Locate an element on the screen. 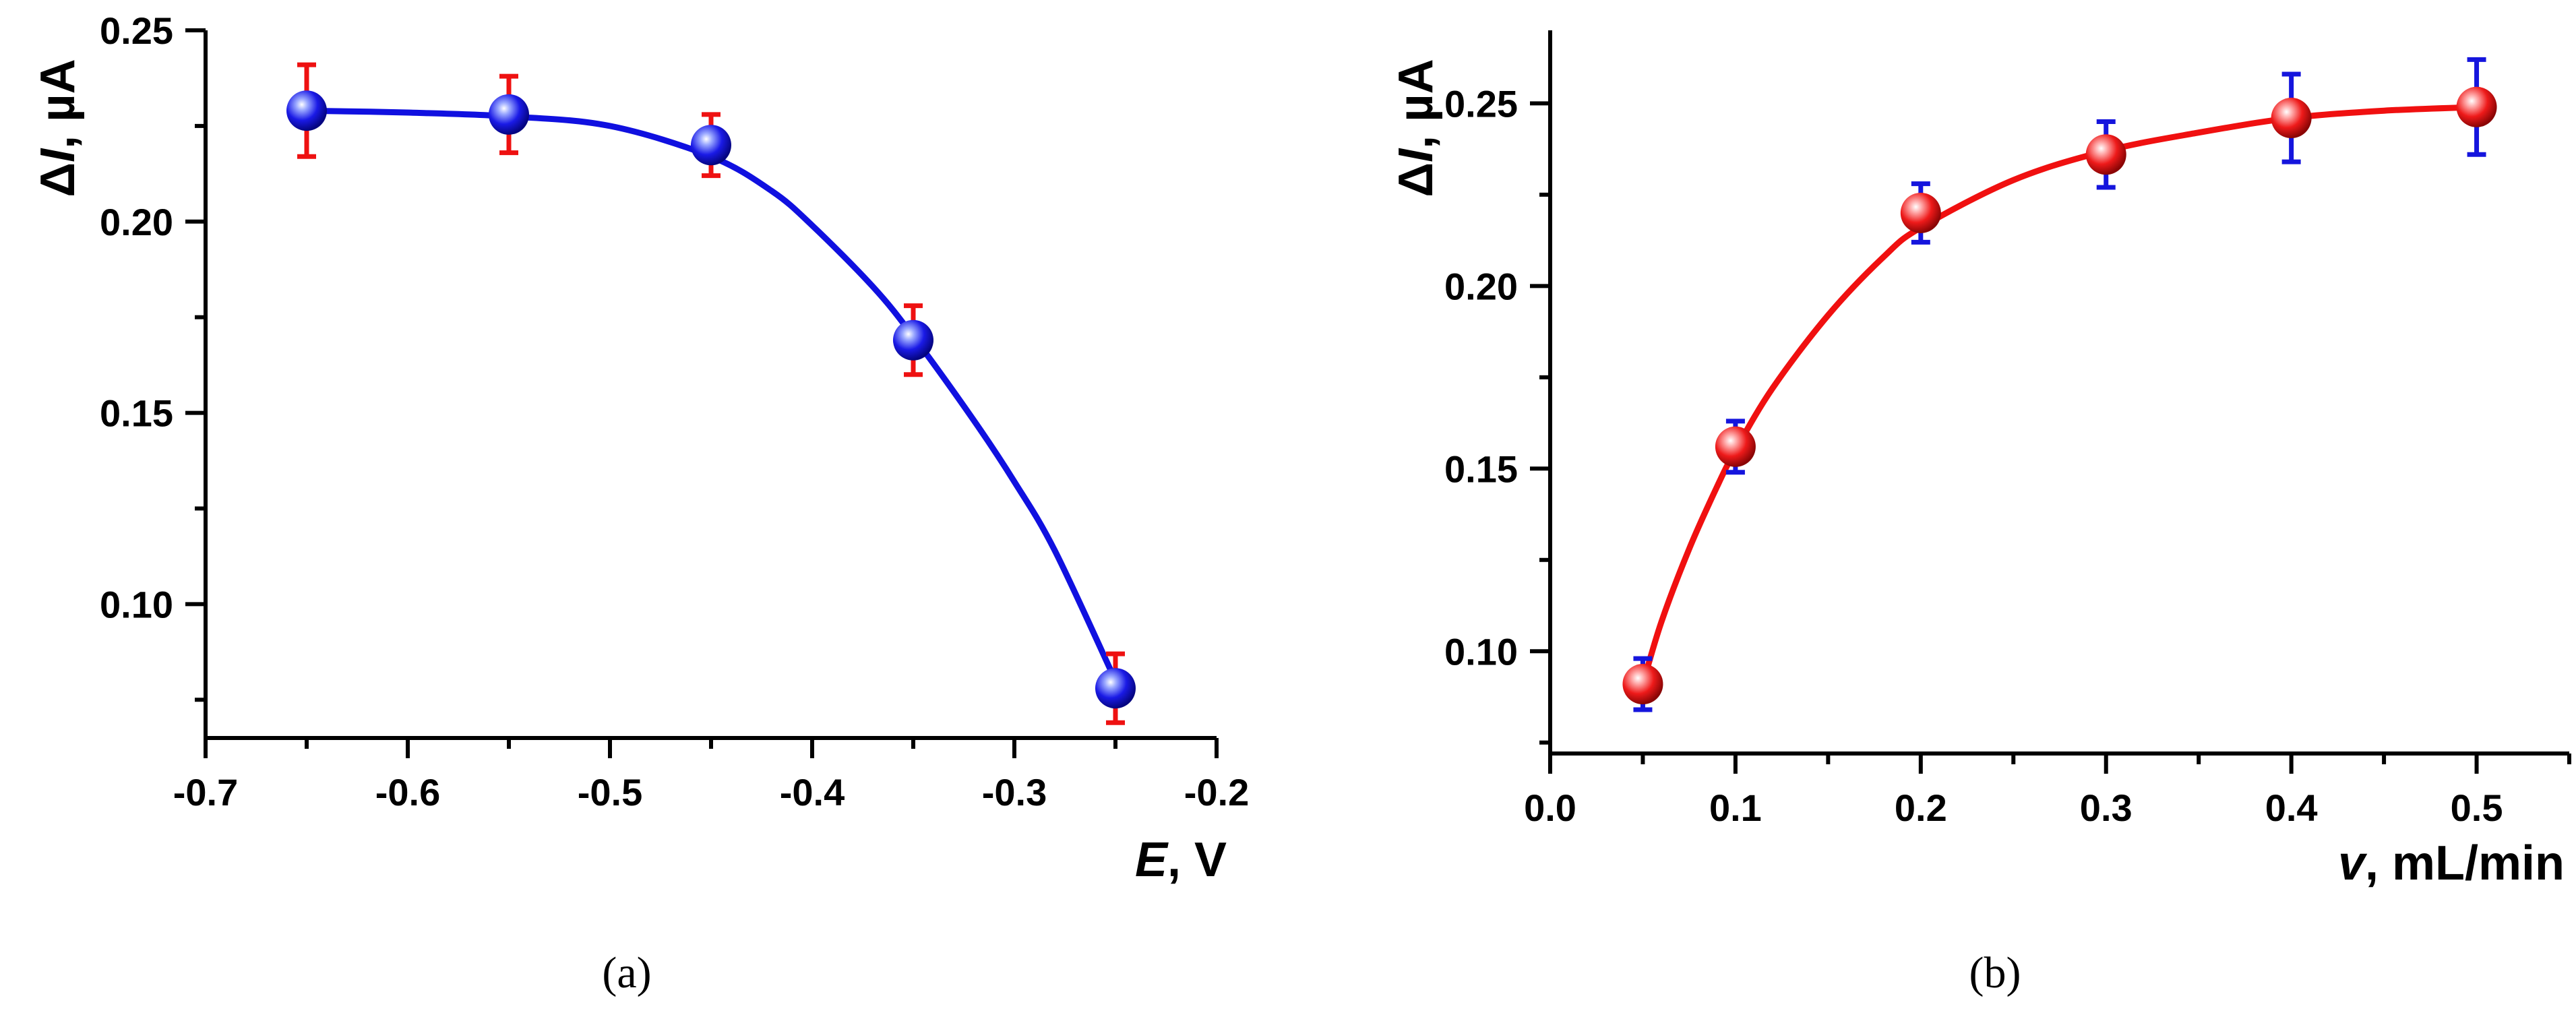  x-tick-label: 0.5 is located at coordinates (2477, 808).